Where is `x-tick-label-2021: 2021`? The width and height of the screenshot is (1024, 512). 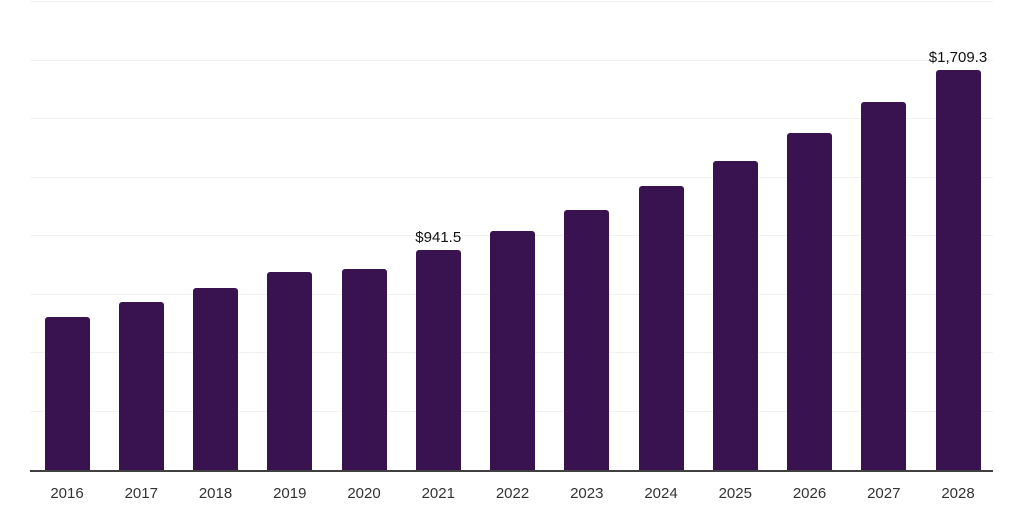
x-tick-label-2021: 2021 is located at coordinates (438, 493).